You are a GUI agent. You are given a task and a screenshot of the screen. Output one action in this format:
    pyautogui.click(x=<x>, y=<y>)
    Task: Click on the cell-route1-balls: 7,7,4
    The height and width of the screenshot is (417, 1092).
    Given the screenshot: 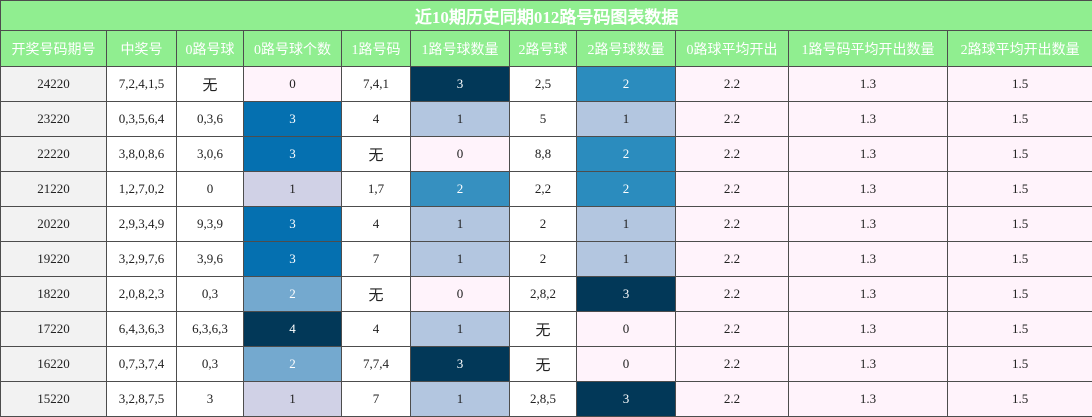 What is the action you would take?
    pyautogui.click(x=376, y=364)
    